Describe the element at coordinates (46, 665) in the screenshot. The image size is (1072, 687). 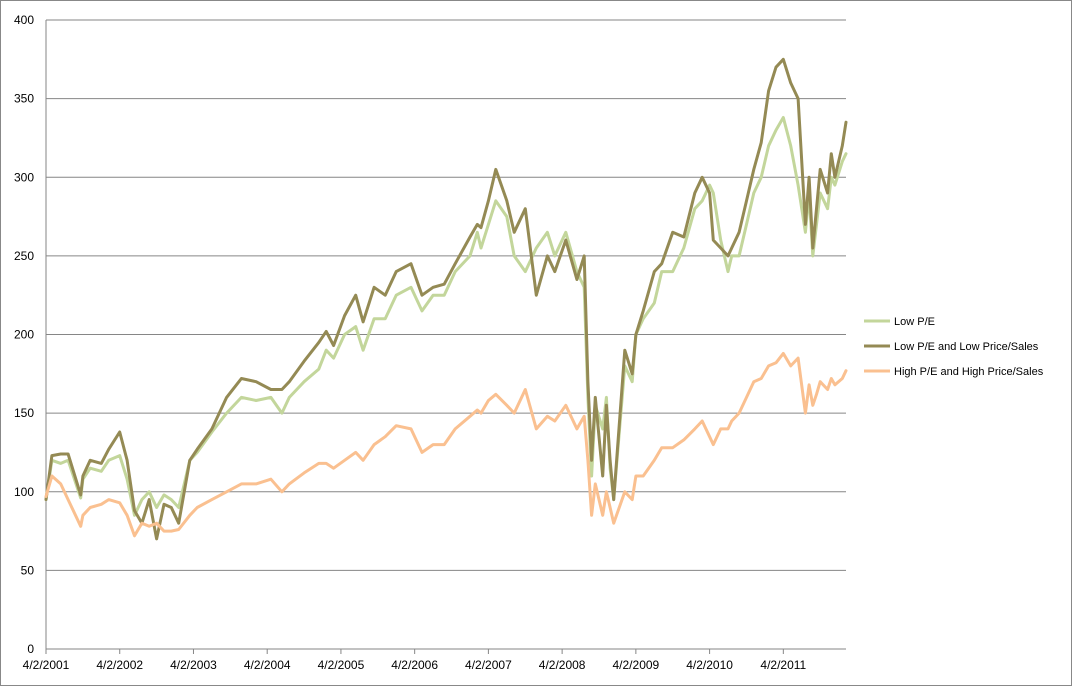
I see `x-tick-label: 4/2/2001` at that location.